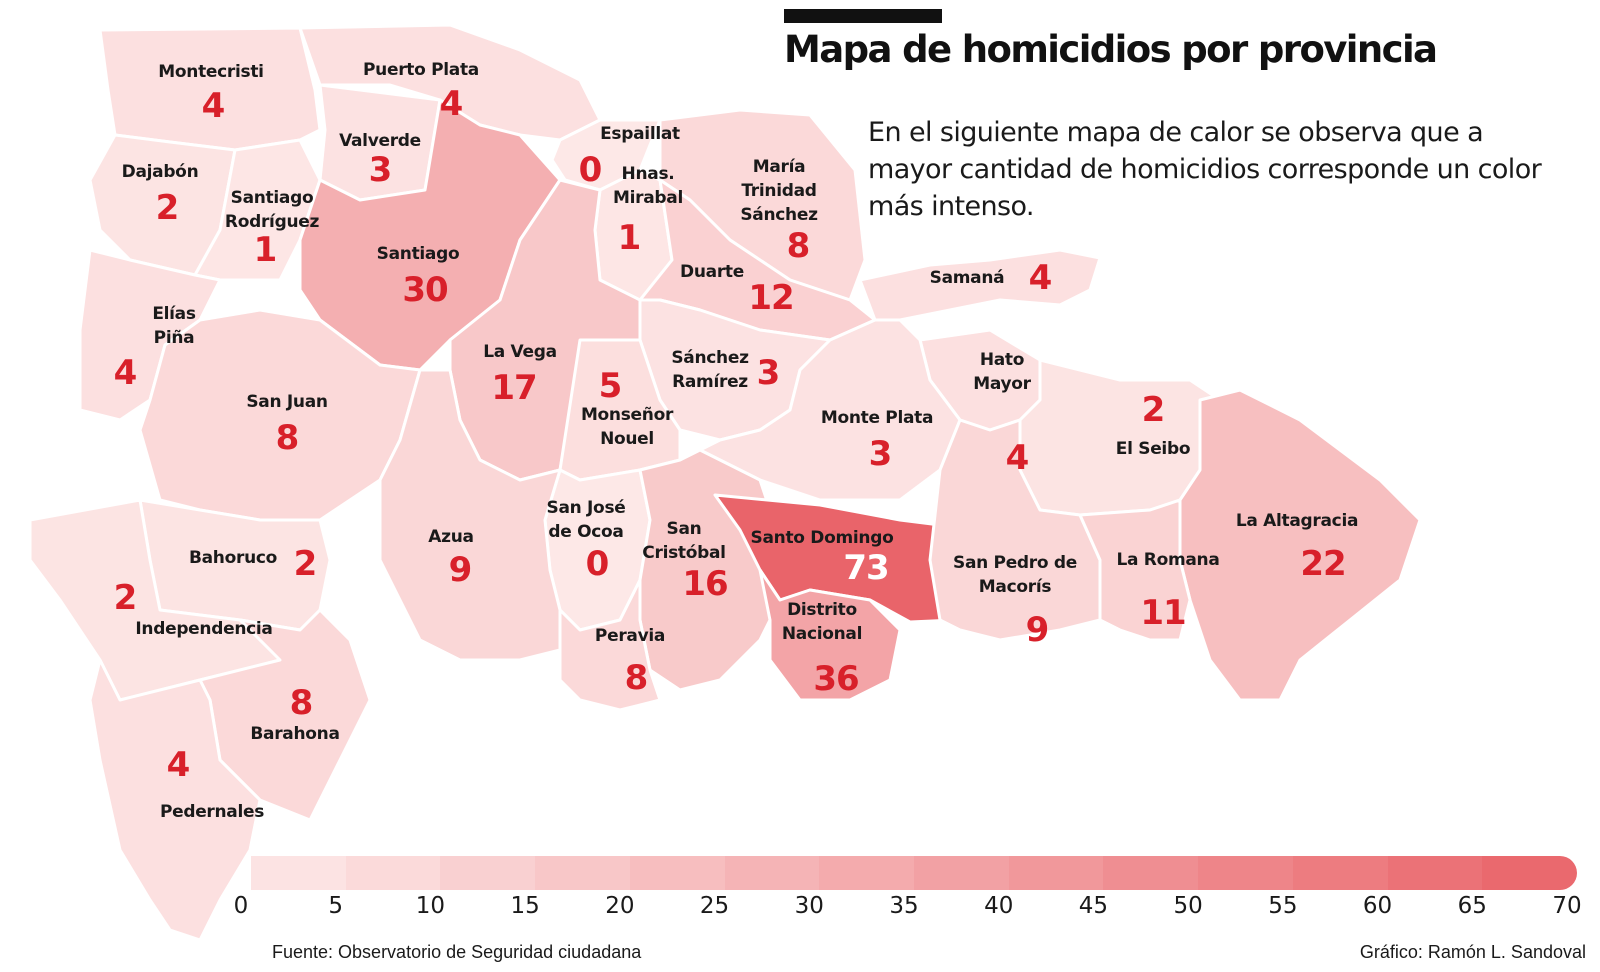 This screenshot has height=972, width=1600. What do you see at coordinates (212, 812) in the screenshot?
I see `province-name-pedernales: Pedernales` at bounding box center [212, 812].